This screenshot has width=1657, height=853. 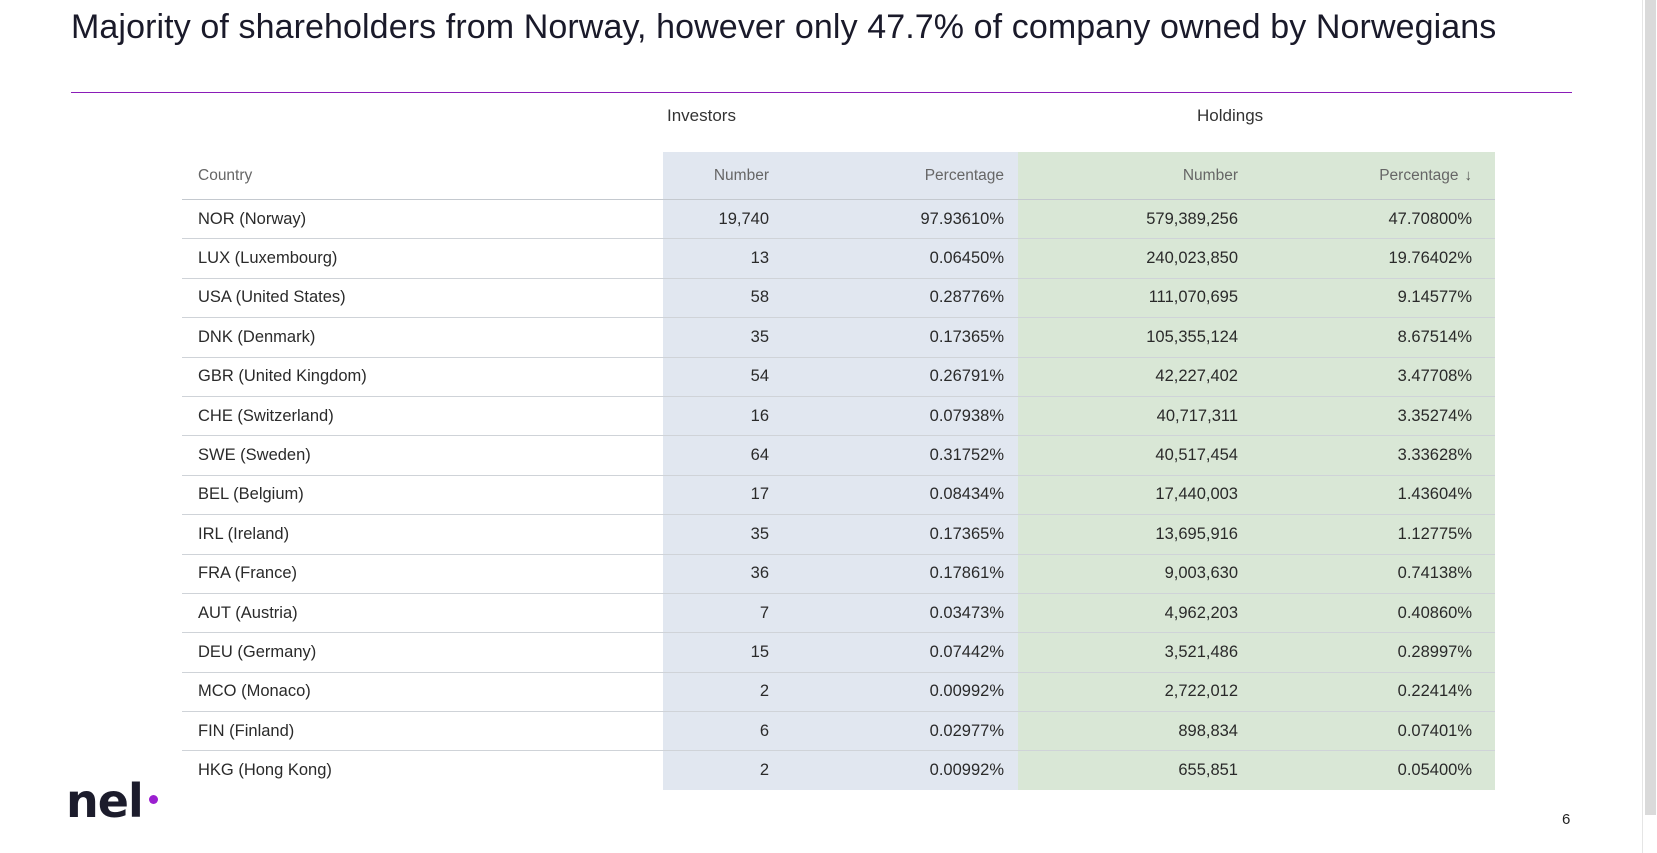 What do you see at coordinates (838, 770) in the screenshot?
I see `table-row: HKG (Hong Kong) 2 0.00992% 655,851 0.05400%` at bounding box center [838, 770].